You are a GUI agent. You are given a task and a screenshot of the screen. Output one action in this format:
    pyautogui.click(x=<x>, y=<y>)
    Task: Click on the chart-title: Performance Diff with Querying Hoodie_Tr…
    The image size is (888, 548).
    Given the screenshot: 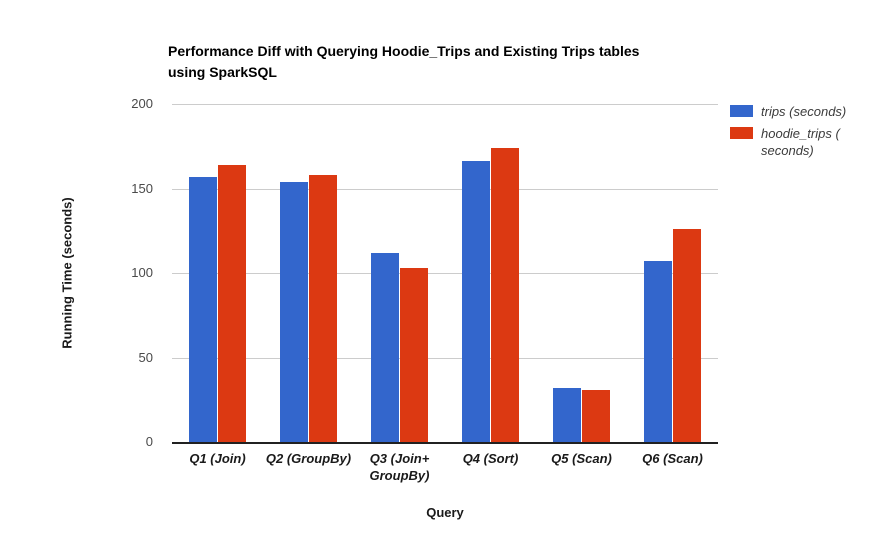 What is the action you would take?
    pyautogui.click(x=404, y=61)
    